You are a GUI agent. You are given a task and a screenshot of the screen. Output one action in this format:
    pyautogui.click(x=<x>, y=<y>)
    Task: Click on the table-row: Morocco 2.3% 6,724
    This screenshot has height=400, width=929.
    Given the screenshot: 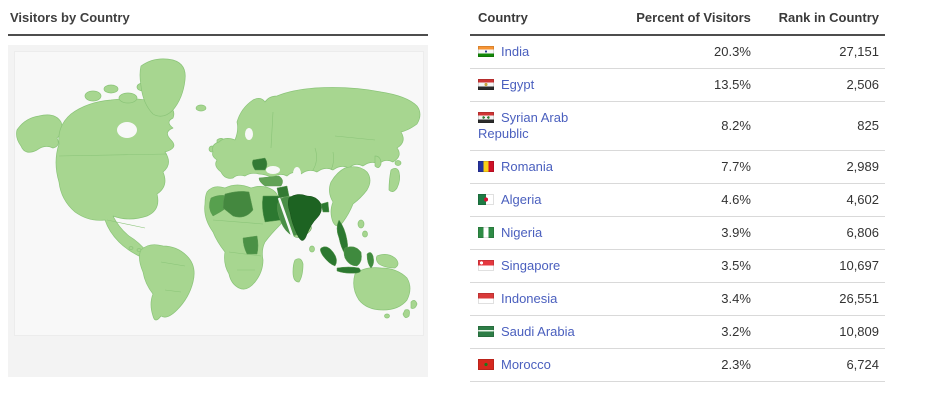 What is the action you would take?
    pyautogui.click(x=677, y=365)
    